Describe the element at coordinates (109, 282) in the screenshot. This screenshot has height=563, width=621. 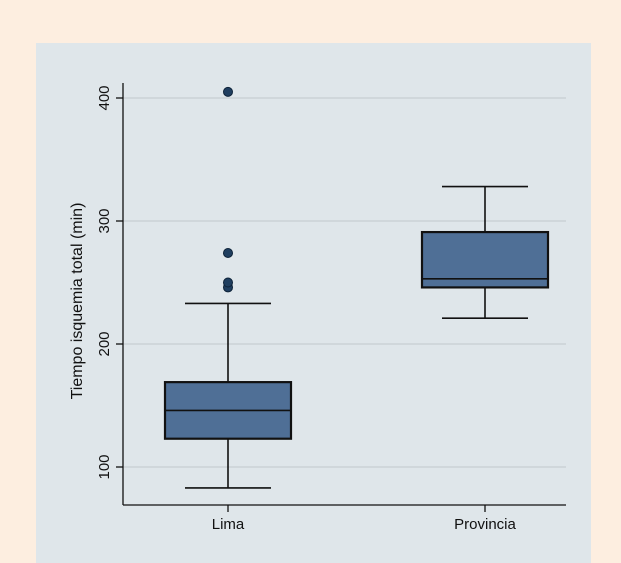
I see `y-axis-ticks: 100 200 300 400` at that location.